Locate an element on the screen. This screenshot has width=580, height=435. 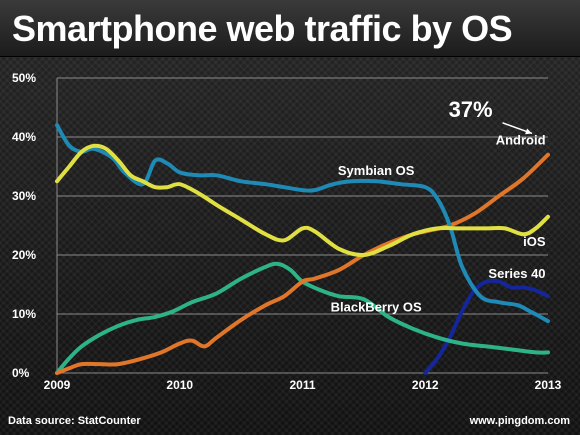
series-label-blackberry-os: BlackBerry OS is located at coordinates (376, 307).